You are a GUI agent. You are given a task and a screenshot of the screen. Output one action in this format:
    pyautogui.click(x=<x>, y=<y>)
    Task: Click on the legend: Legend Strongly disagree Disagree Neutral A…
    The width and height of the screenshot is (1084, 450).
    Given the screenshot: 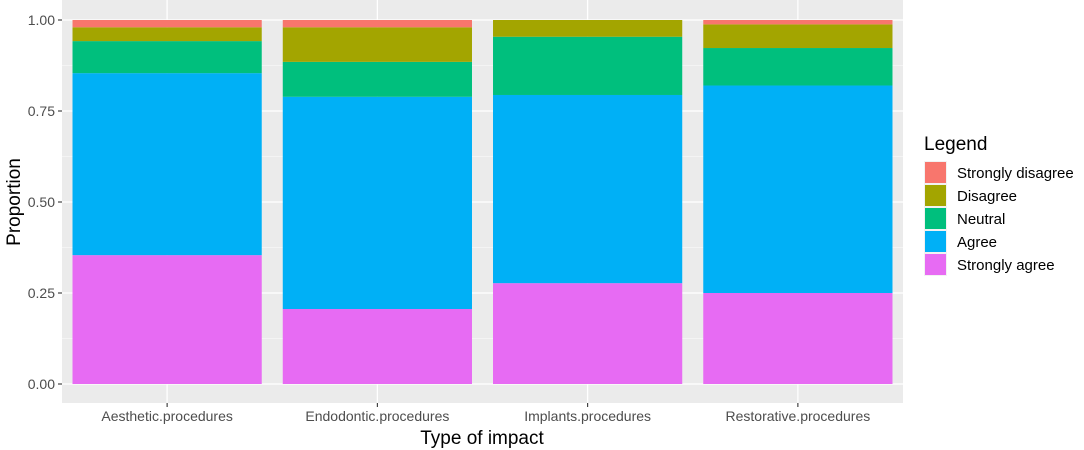 What is the action you would take?
    pyautogui.click(x=999, y=205)
    